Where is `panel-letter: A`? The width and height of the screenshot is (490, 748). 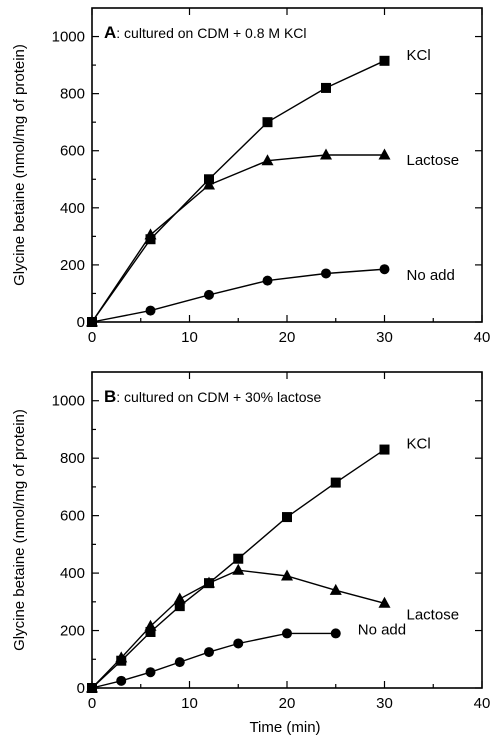 panel-letter: A is located at coordinates (110, 32).